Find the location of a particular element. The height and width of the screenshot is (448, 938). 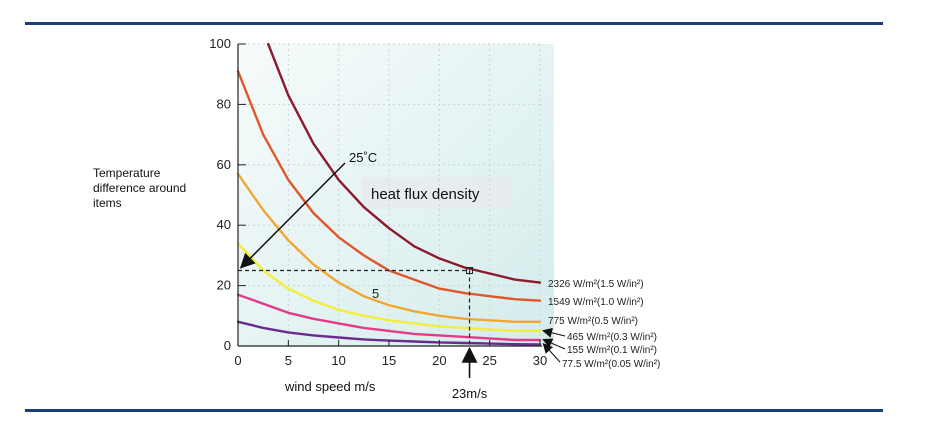

legend-label-3: 775 W/m²(0.5 W/in²) is located at coordinates (593, 321).